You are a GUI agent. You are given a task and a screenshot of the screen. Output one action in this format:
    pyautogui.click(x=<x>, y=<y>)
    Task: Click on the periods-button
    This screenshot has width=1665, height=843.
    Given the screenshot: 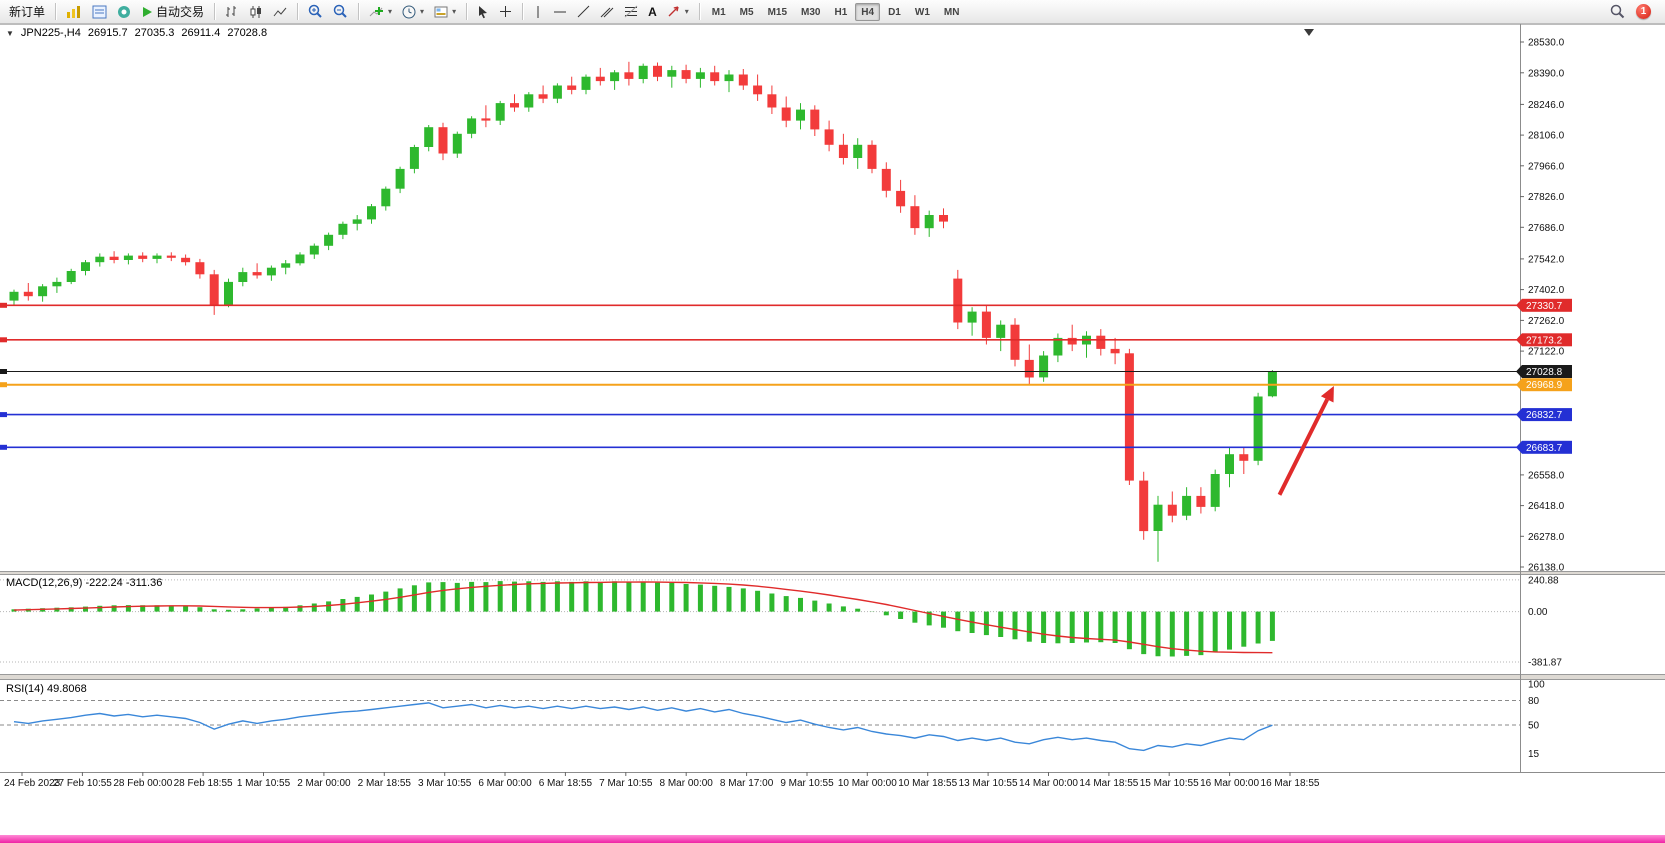 What is the action you would take?
    pyautogui.click(x=413, y=12)
    